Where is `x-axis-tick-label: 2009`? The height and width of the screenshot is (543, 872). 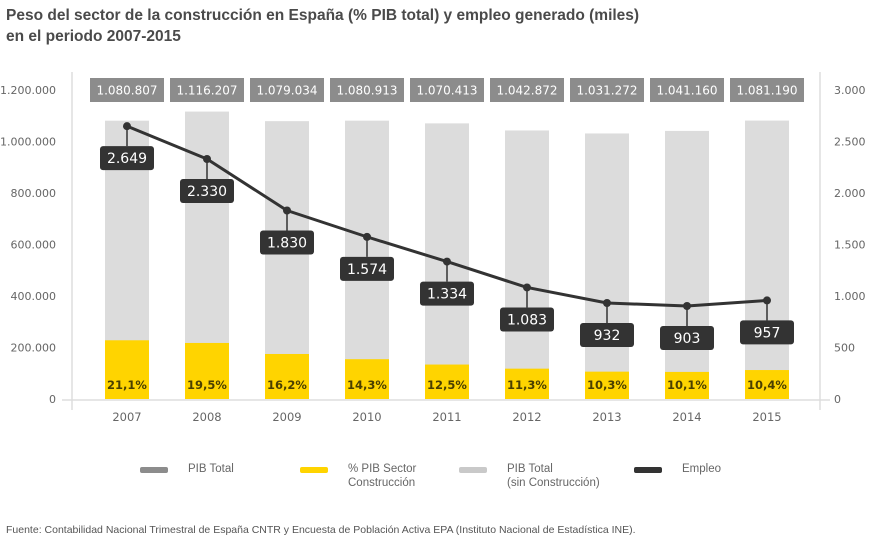
x-axis-tick-label: 2009 is located at coordinates (286, 417).